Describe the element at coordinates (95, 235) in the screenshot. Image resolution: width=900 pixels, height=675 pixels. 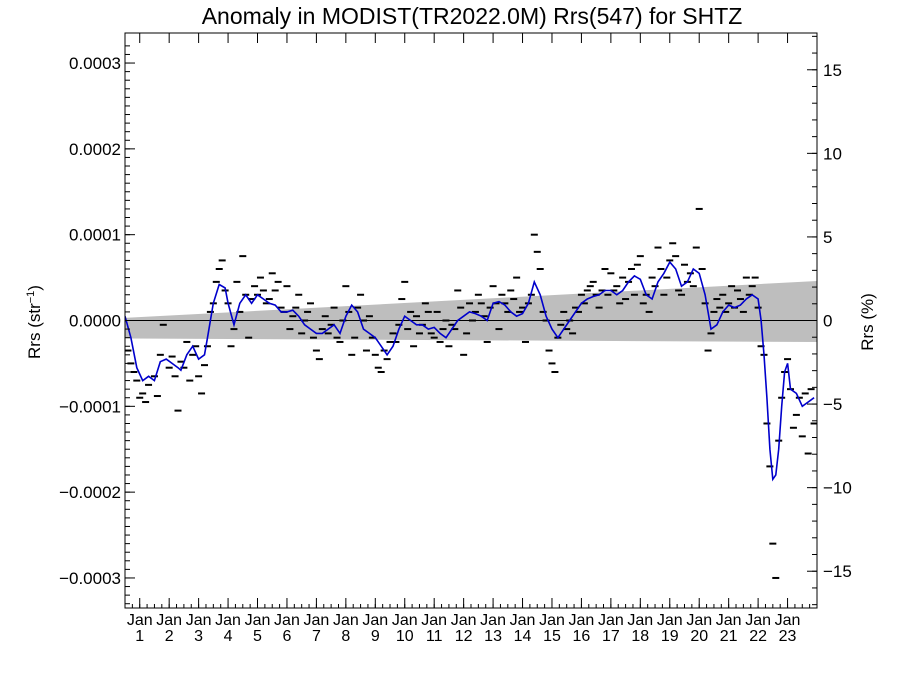
I see `y-tick-label-4: 0.0001` at that location.